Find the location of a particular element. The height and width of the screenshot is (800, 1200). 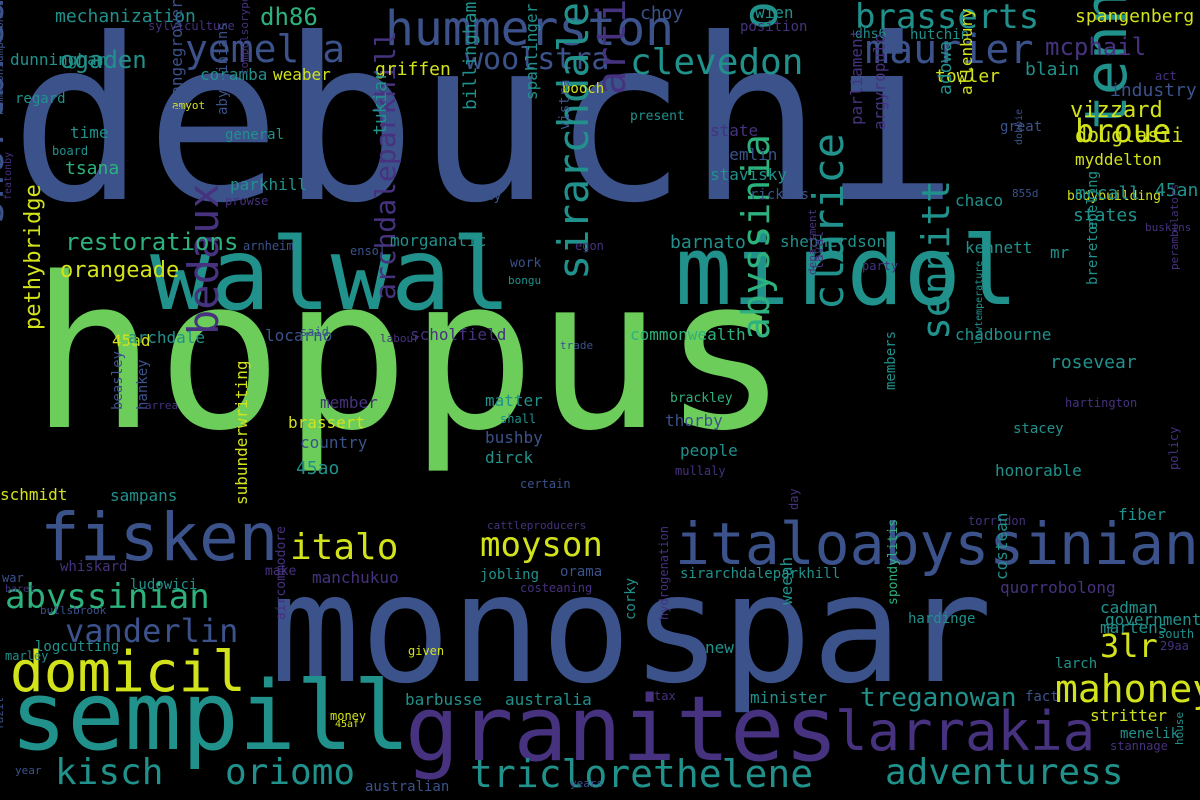

word-stritter: stritter is located at coordinates (1129, 715).